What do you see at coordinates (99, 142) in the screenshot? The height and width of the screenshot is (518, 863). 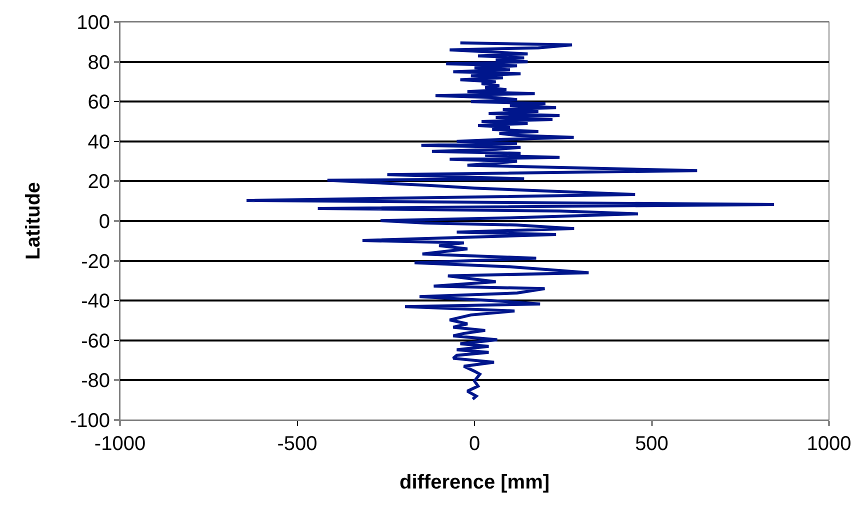 I see `y-tick-label: 40` at bounding box center [99, 142].